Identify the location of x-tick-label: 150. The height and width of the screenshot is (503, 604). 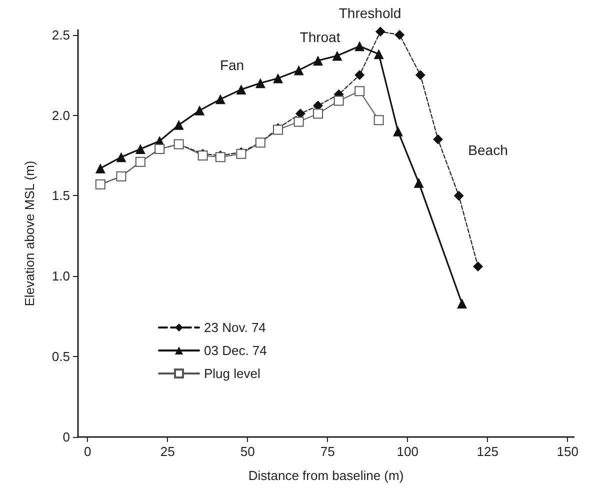
(567, 451).